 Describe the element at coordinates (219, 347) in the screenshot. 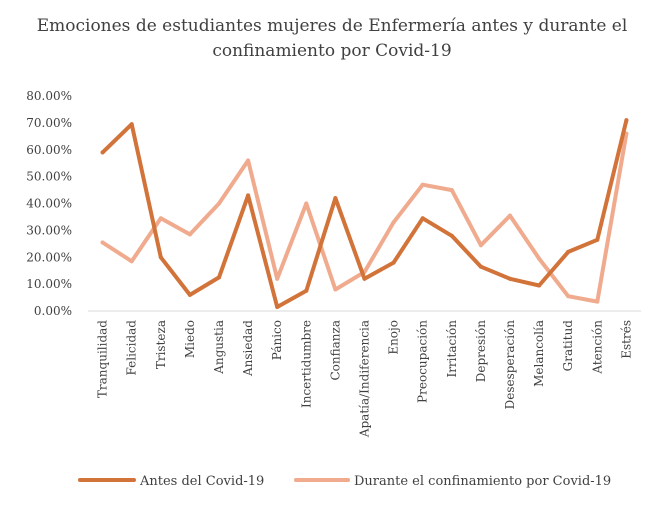

I see `x-tick-label: Angustia` at that location.